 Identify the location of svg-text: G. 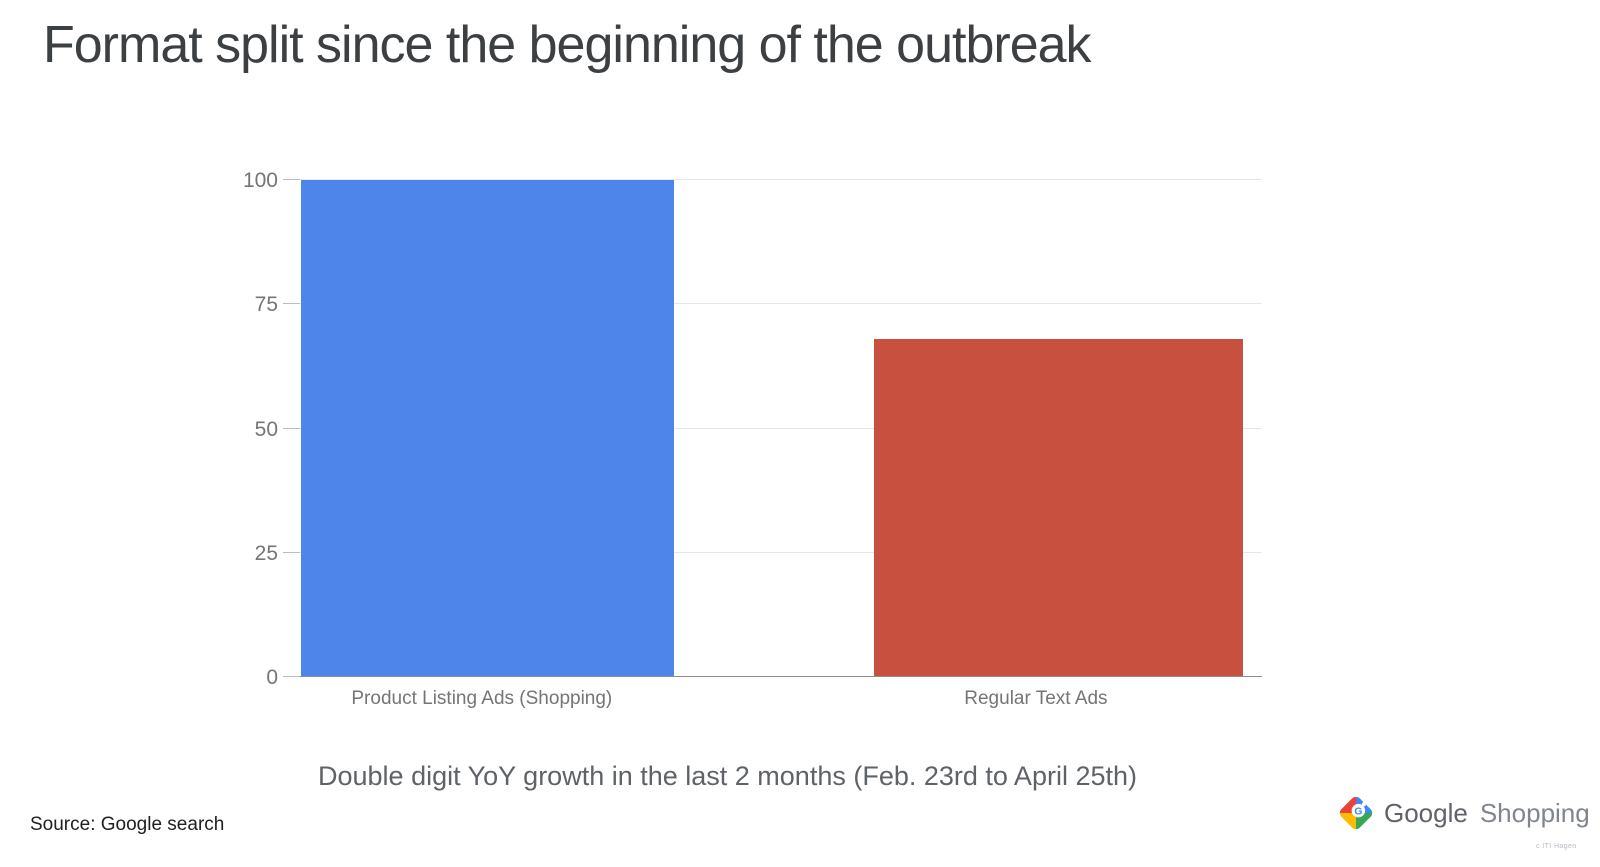
(1358, 812).